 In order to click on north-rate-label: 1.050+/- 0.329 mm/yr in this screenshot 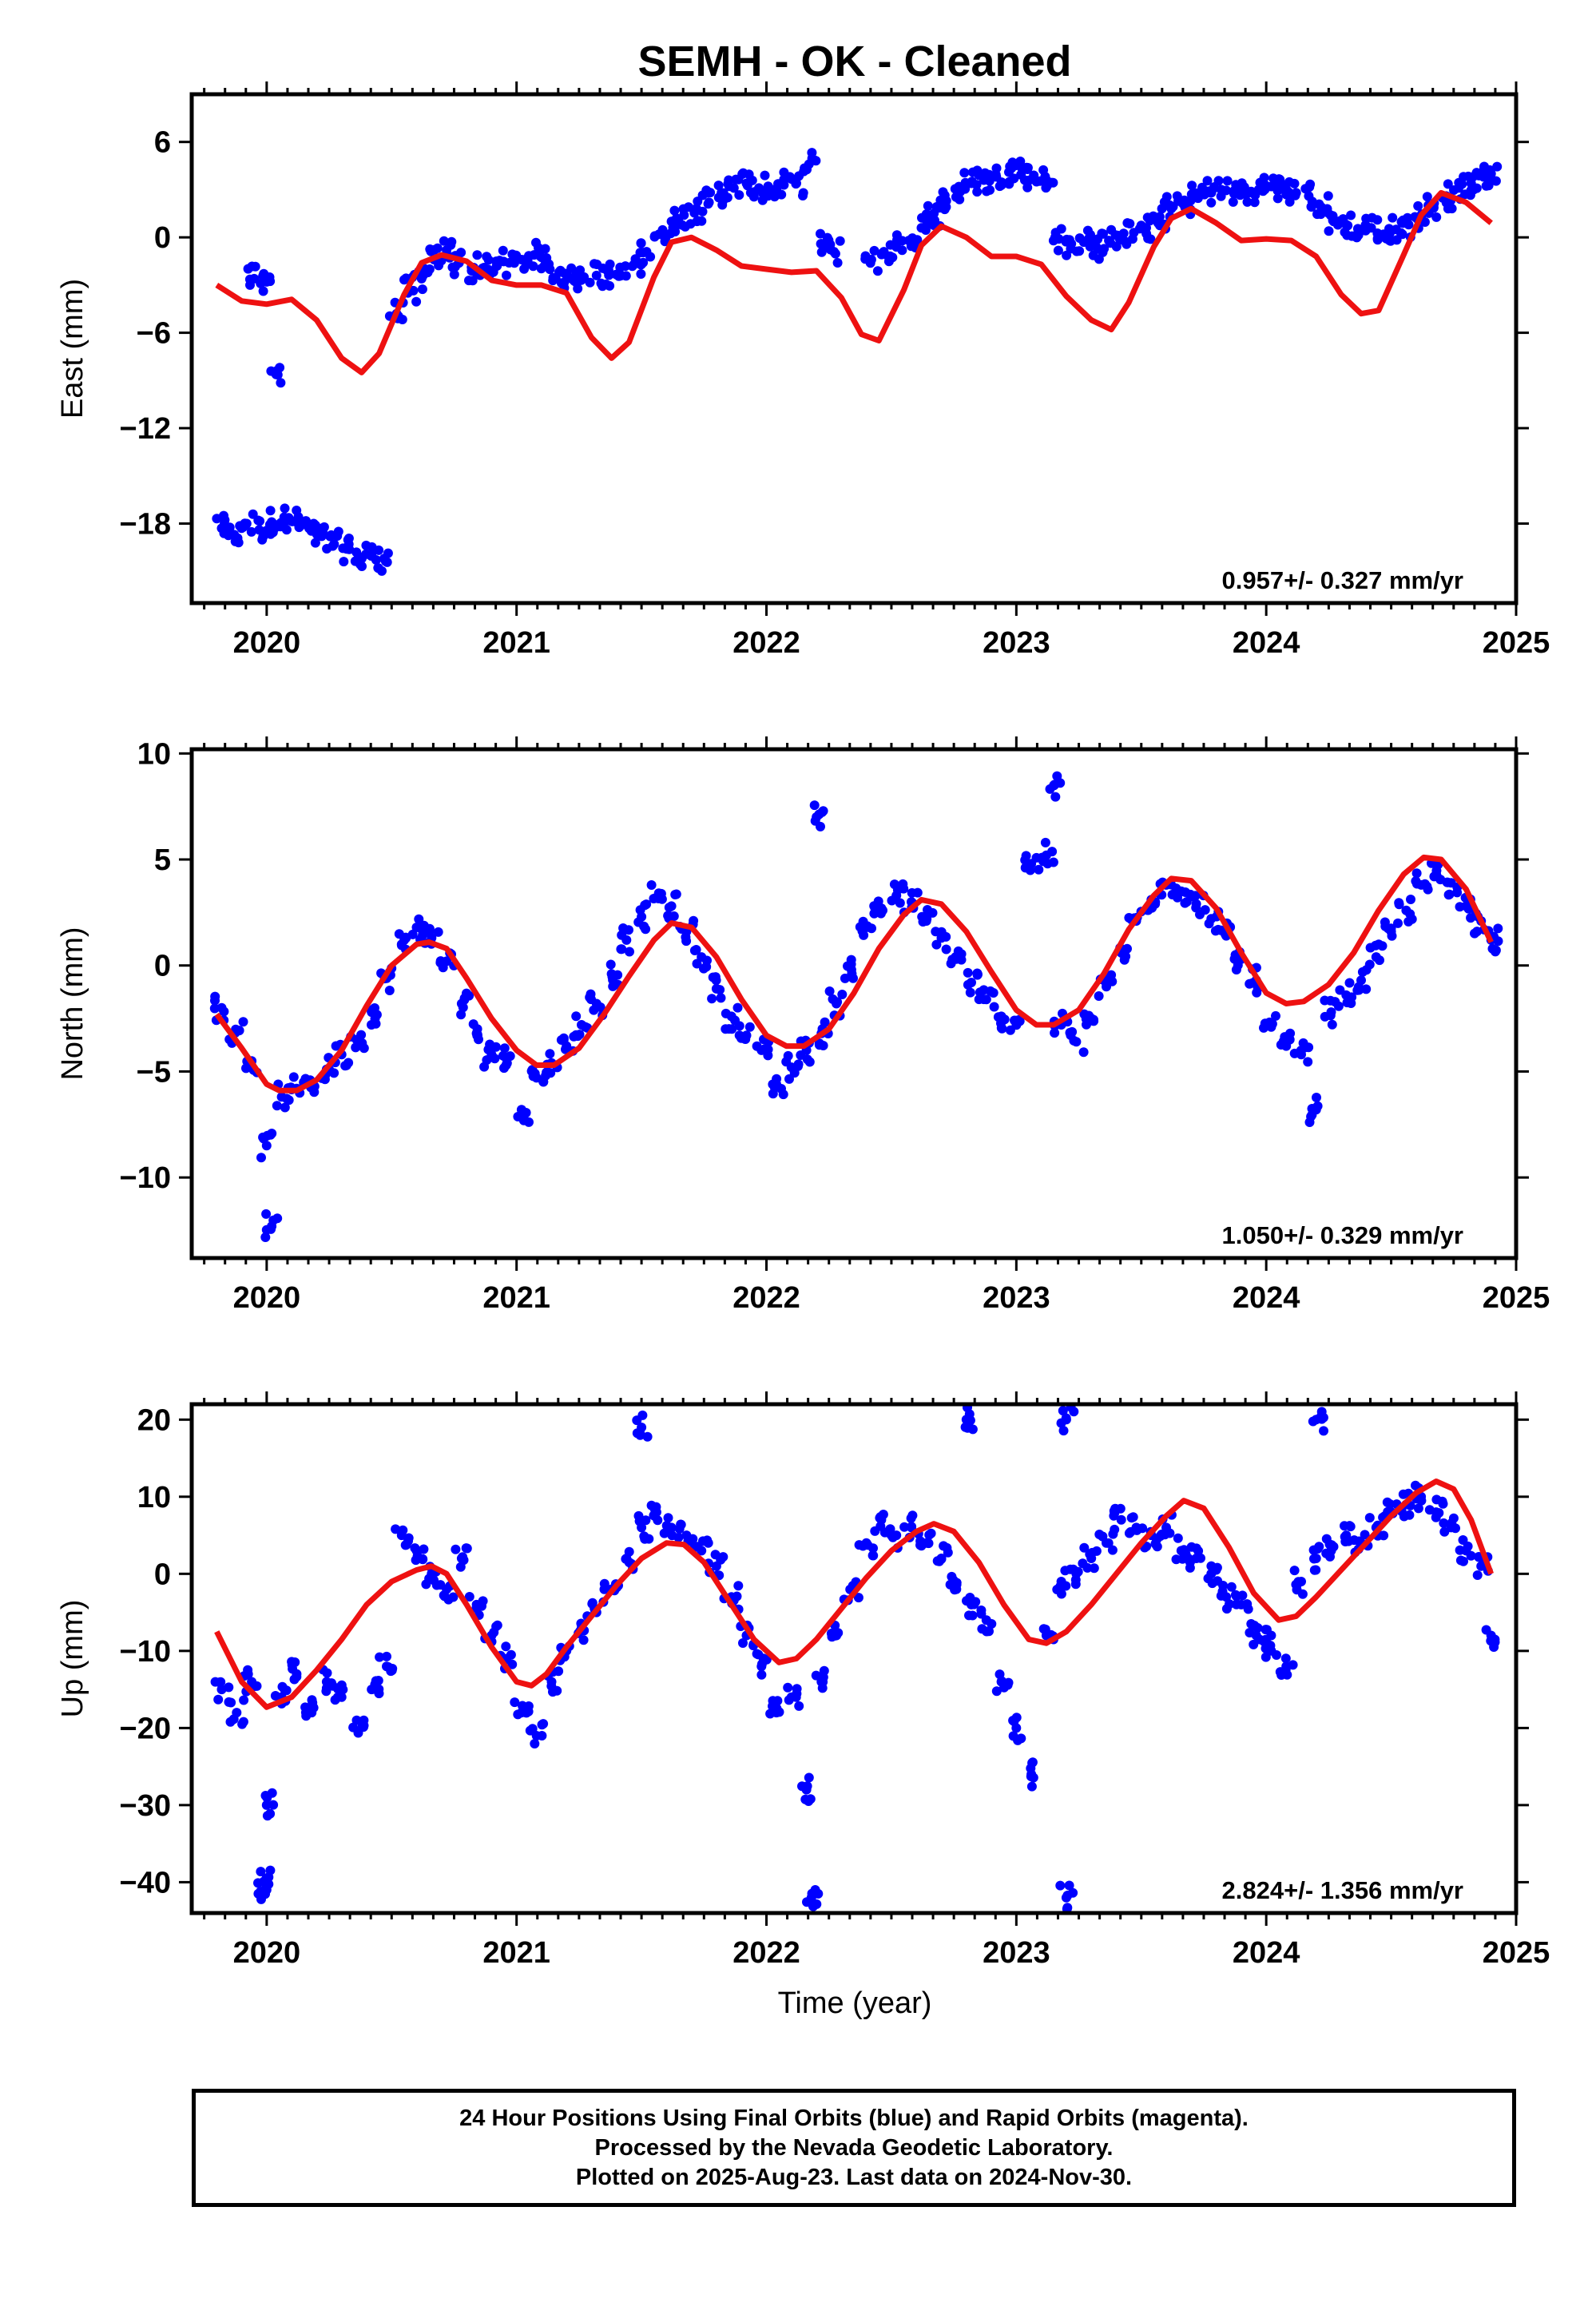, I will do `click(1342, 1235)`.